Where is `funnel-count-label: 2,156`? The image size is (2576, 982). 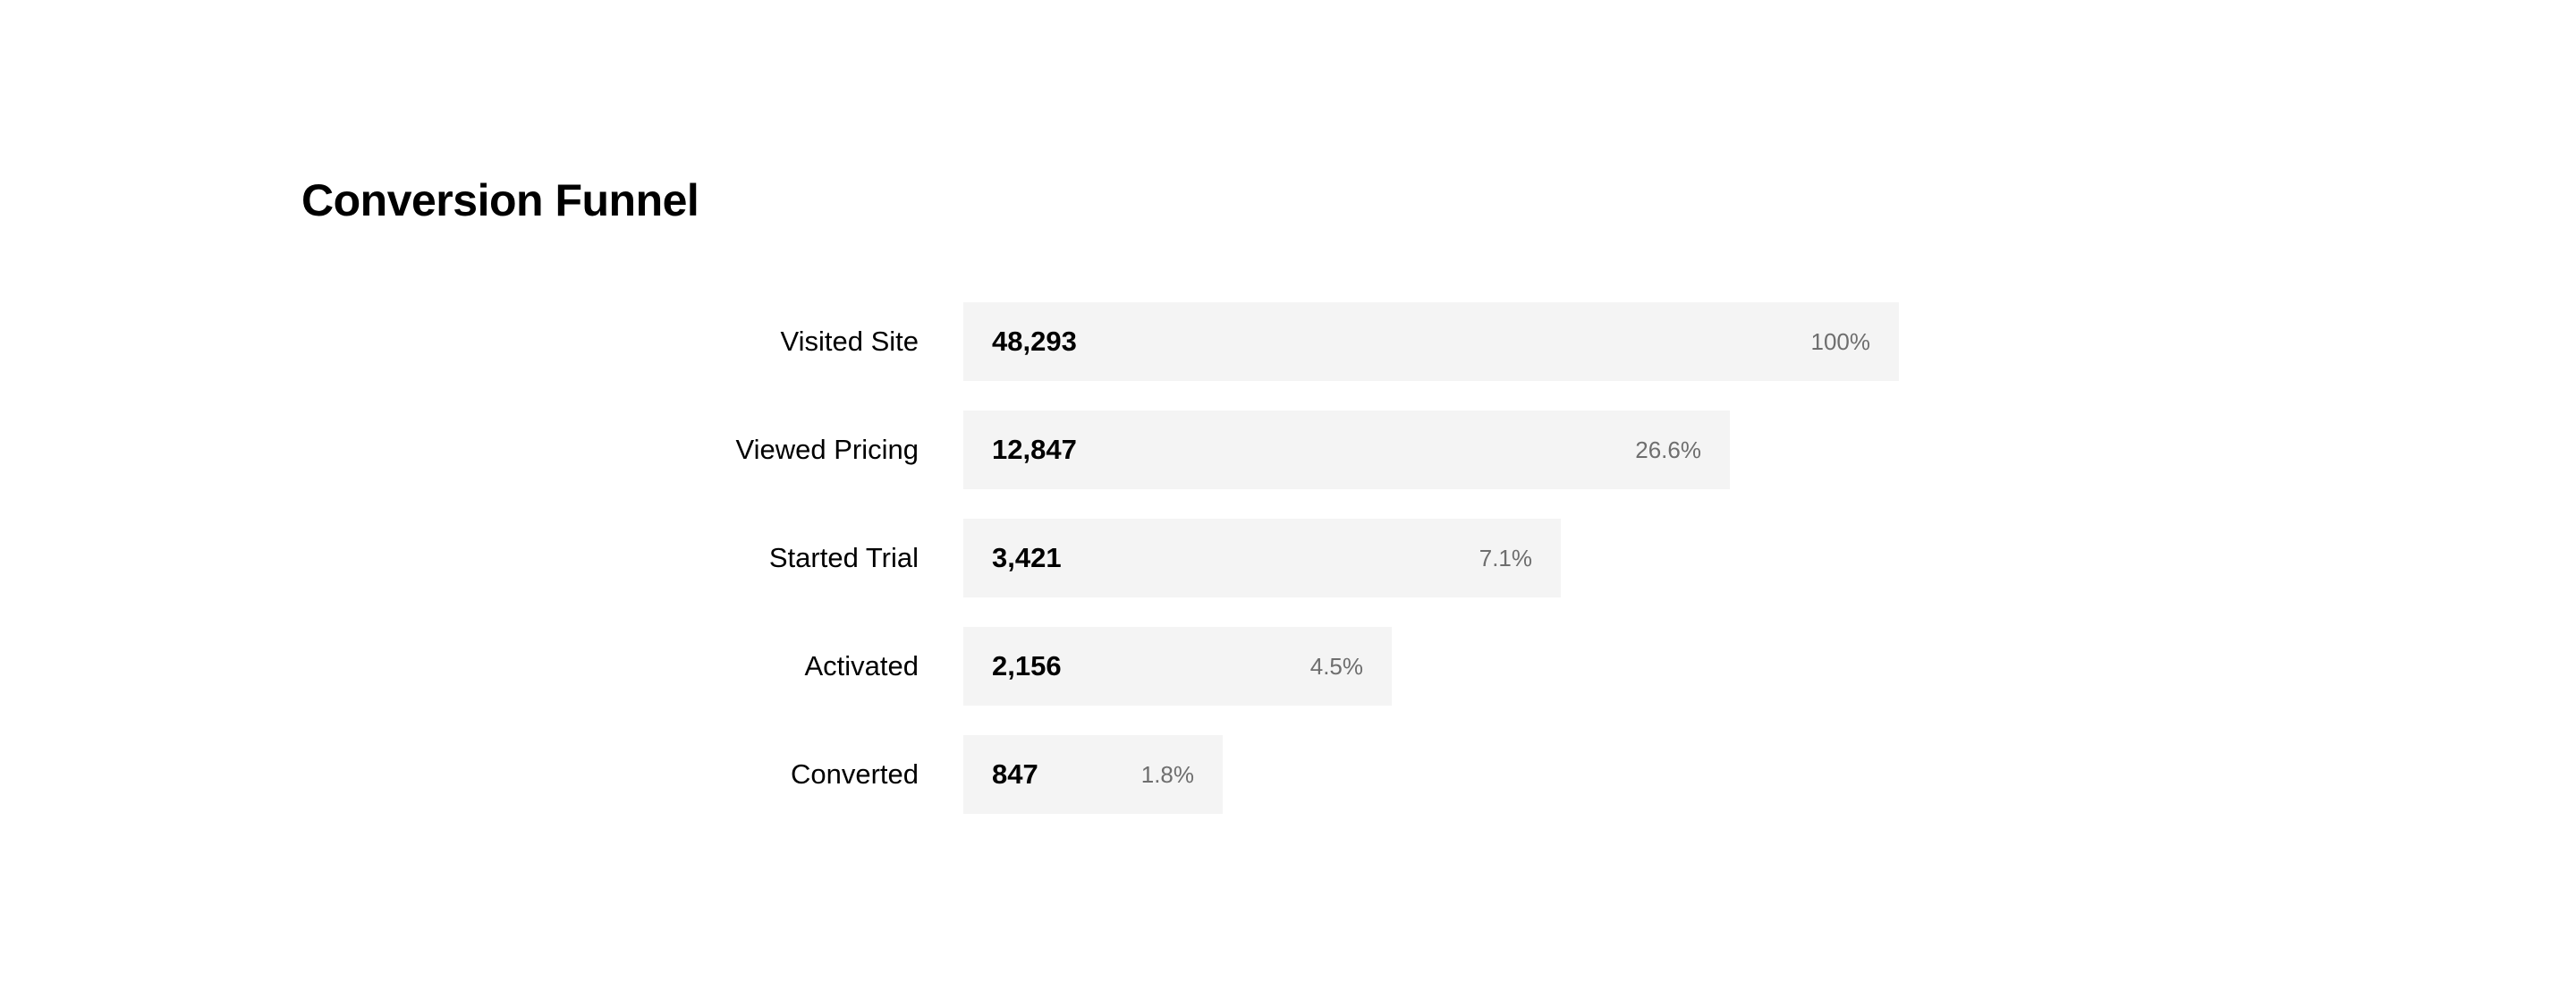
funnel-count-label: 2,156 is located at coordinates (1027, 666).